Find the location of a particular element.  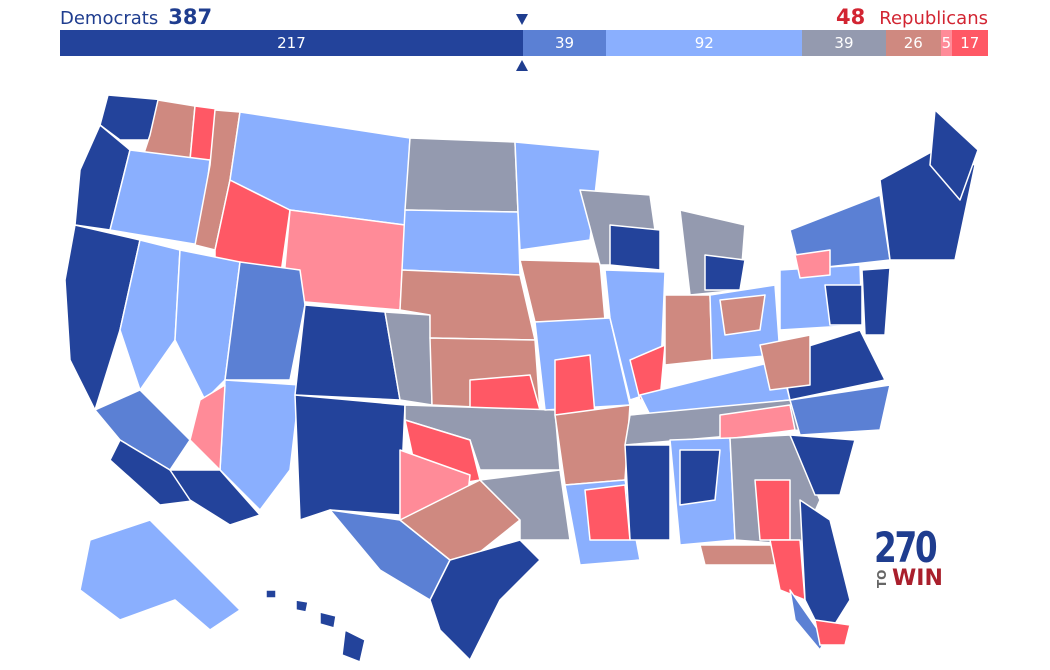

district-oh-east is located at coordinates (742, 315).